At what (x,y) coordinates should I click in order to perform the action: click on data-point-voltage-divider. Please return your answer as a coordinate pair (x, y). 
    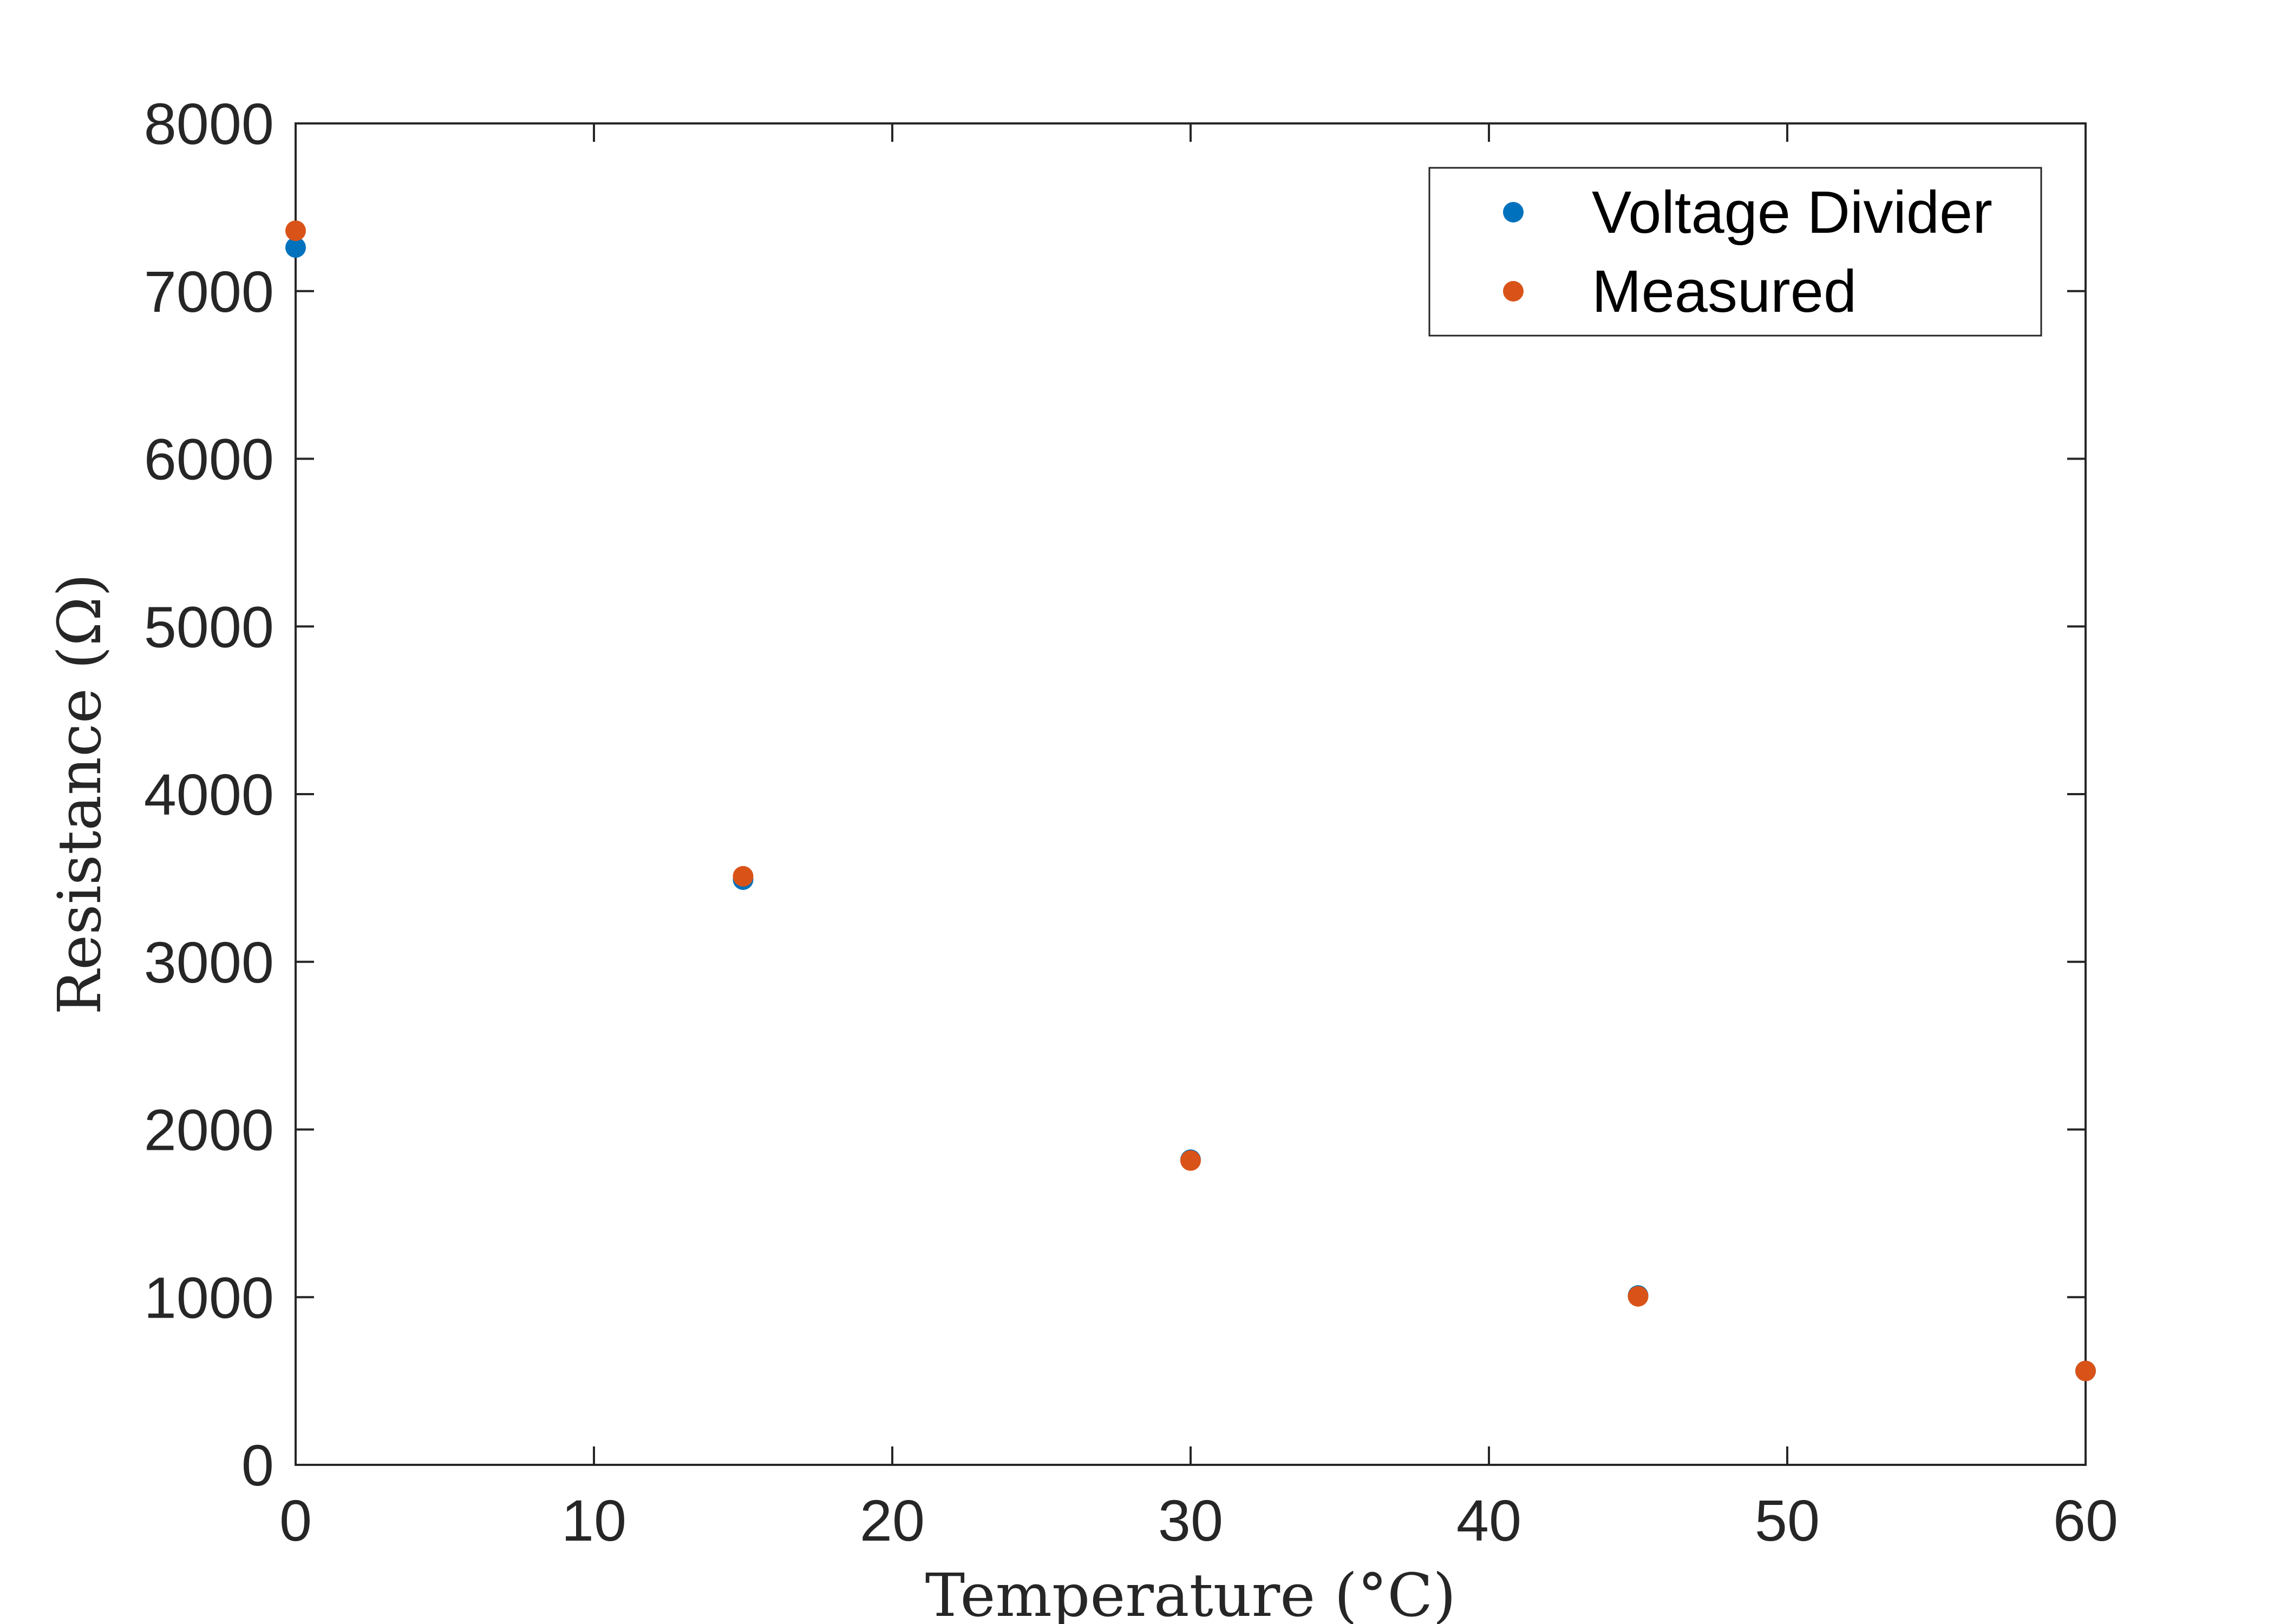
    Looking at the image, I should click on (295, 247).